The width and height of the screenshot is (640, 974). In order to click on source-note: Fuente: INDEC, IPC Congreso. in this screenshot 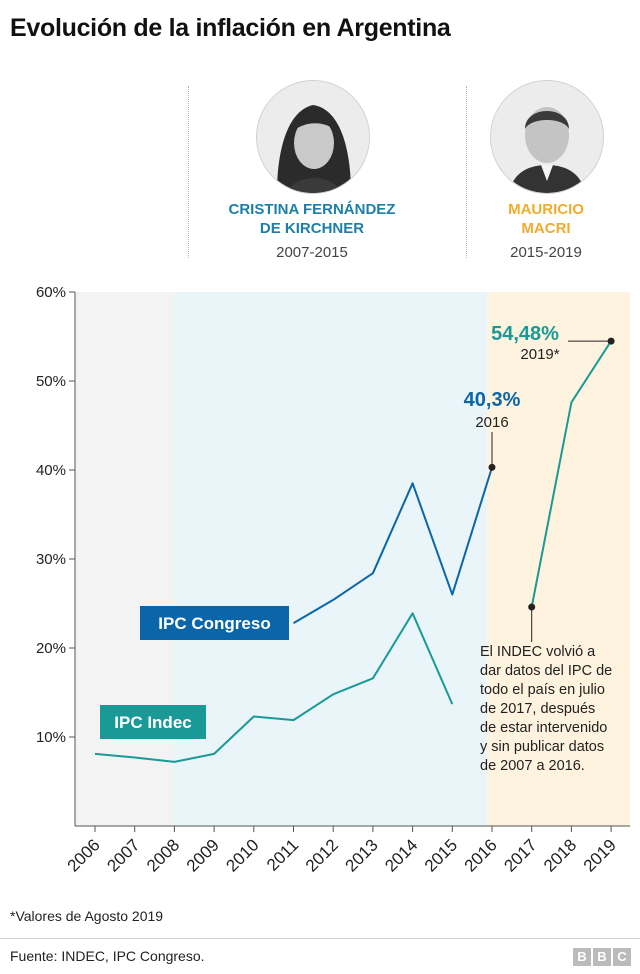, I will do `click(107, 956)`.